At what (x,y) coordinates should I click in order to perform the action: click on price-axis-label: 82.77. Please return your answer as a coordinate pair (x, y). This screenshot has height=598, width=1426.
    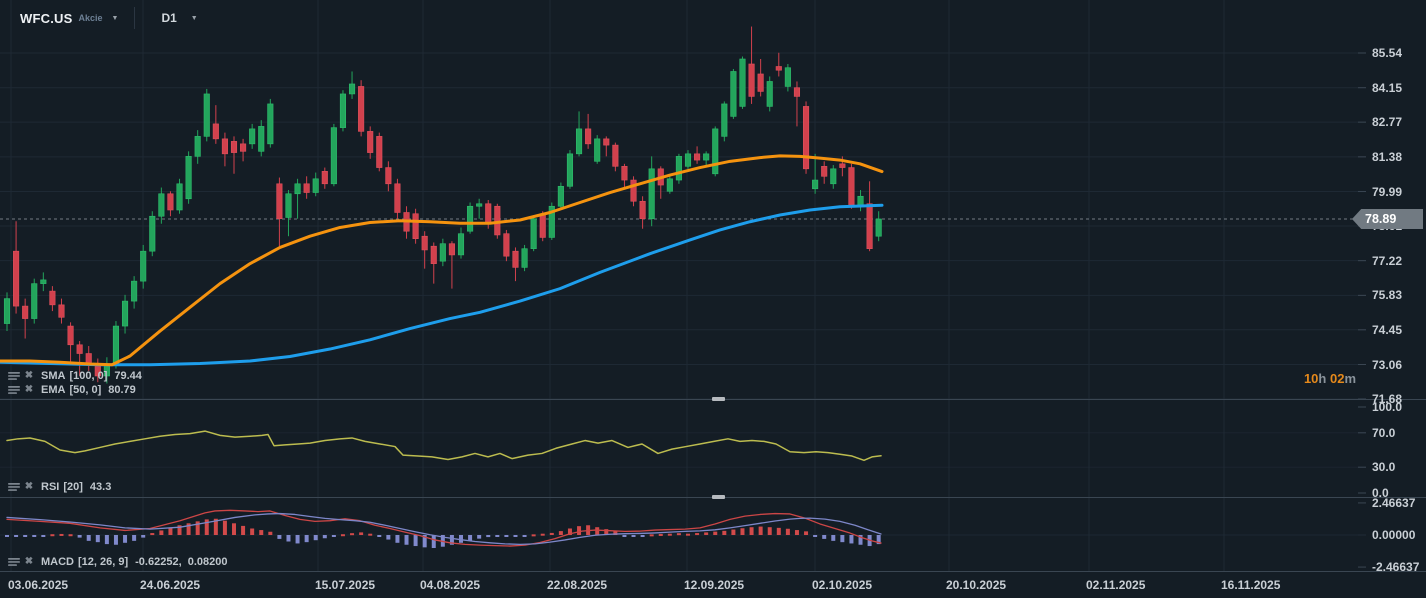
    Looking at the image, I should click on (1387, 122).